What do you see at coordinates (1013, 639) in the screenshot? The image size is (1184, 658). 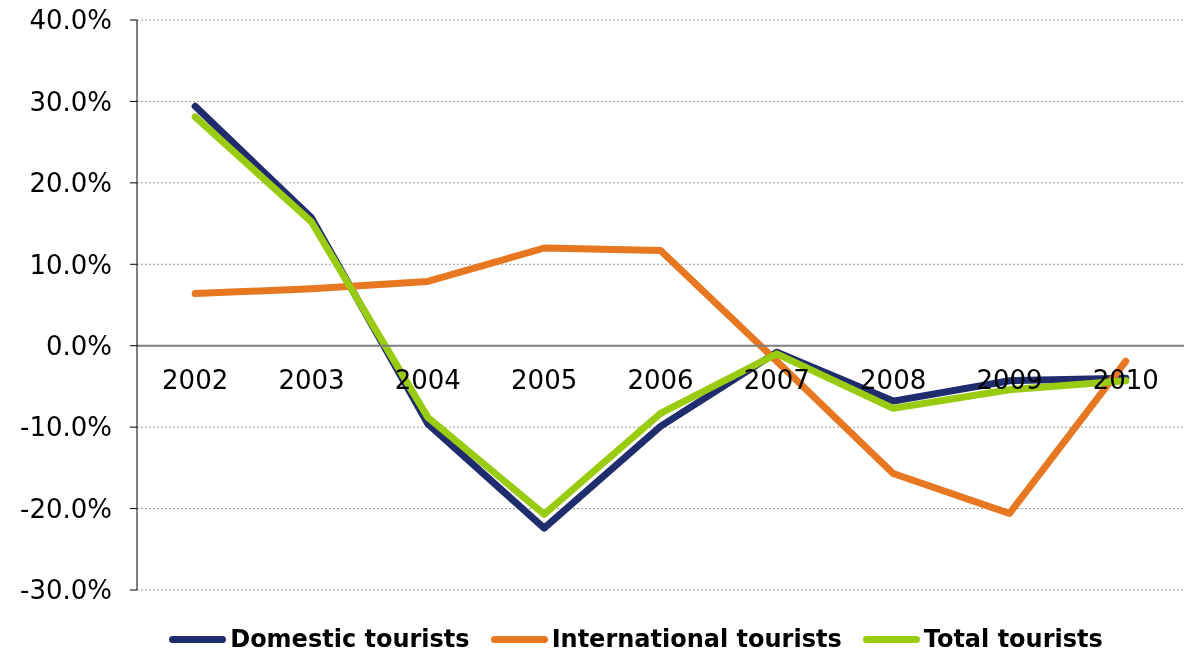 I see `legend-label: Total tourists` at bounding box center [1013, 639].